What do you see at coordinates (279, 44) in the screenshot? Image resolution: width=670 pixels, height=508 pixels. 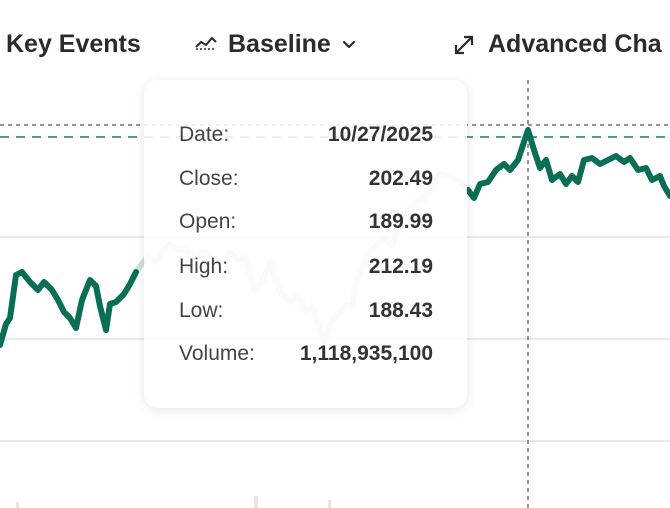 I see `baseline-label: Baseline` at bounding box center [279, 44].